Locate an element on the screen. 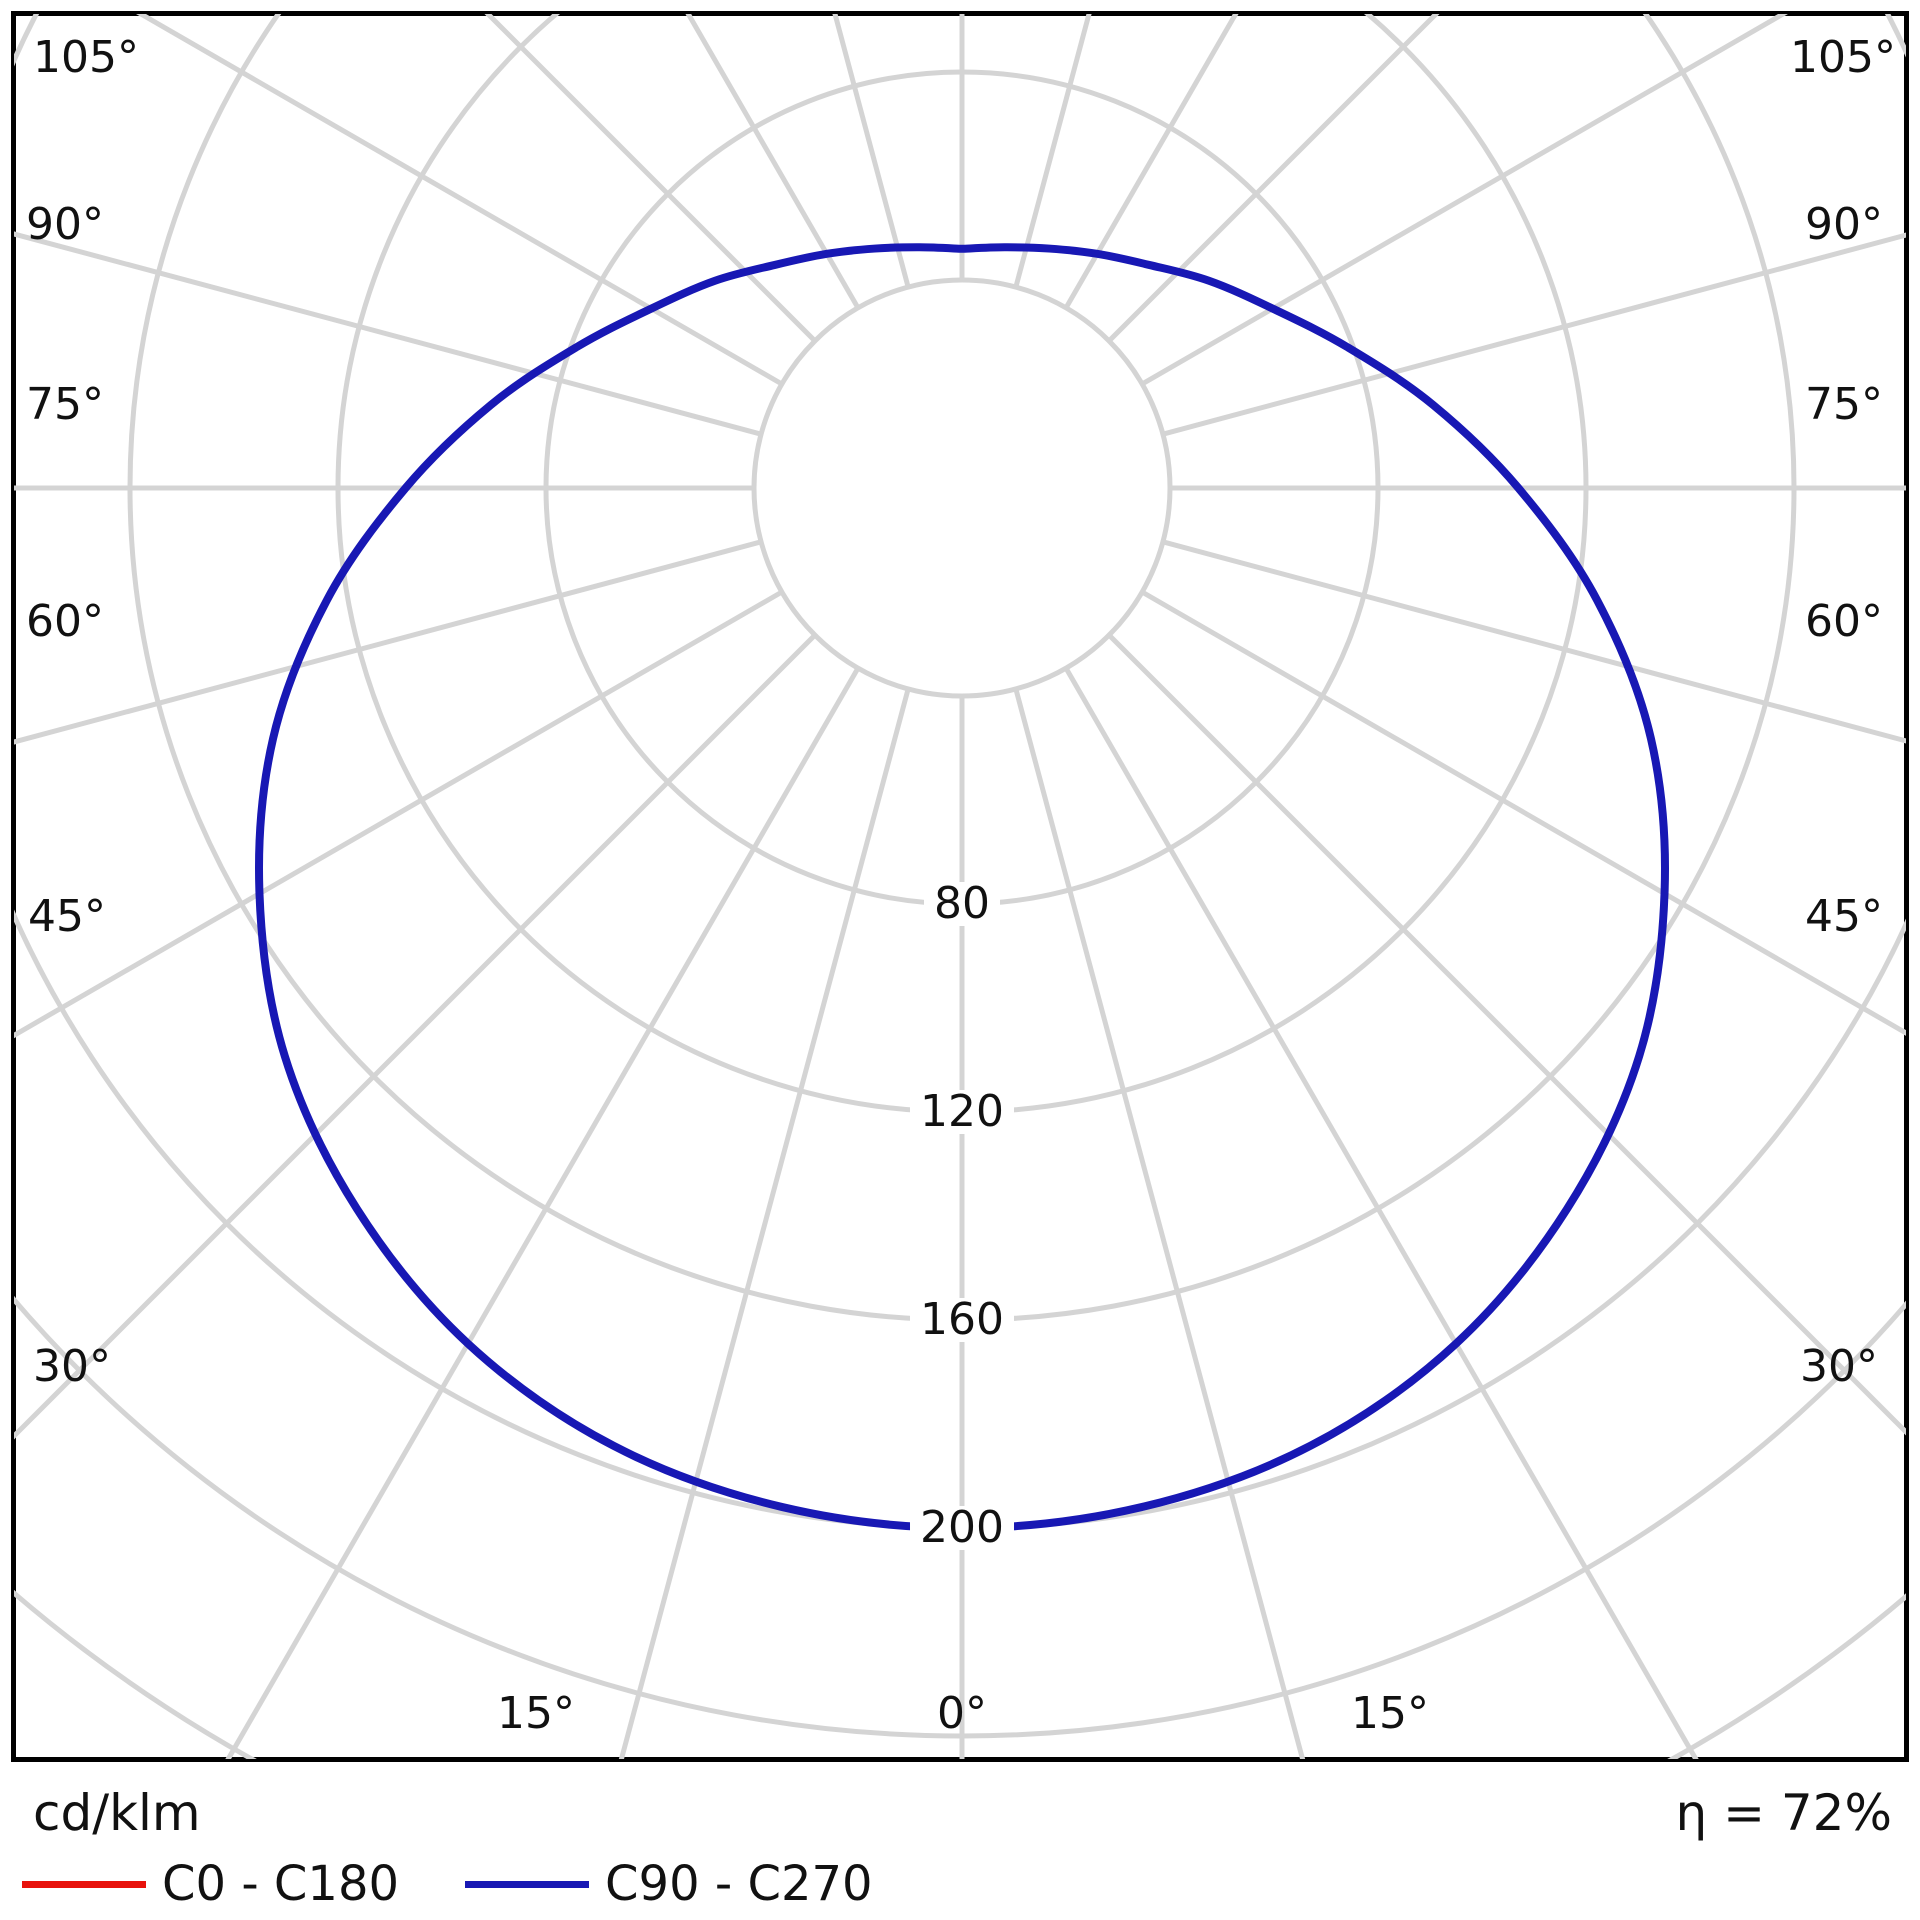 The image size is (1920, 1920). angle-label-right-3: 60° is located at coordinates (1844, 621).